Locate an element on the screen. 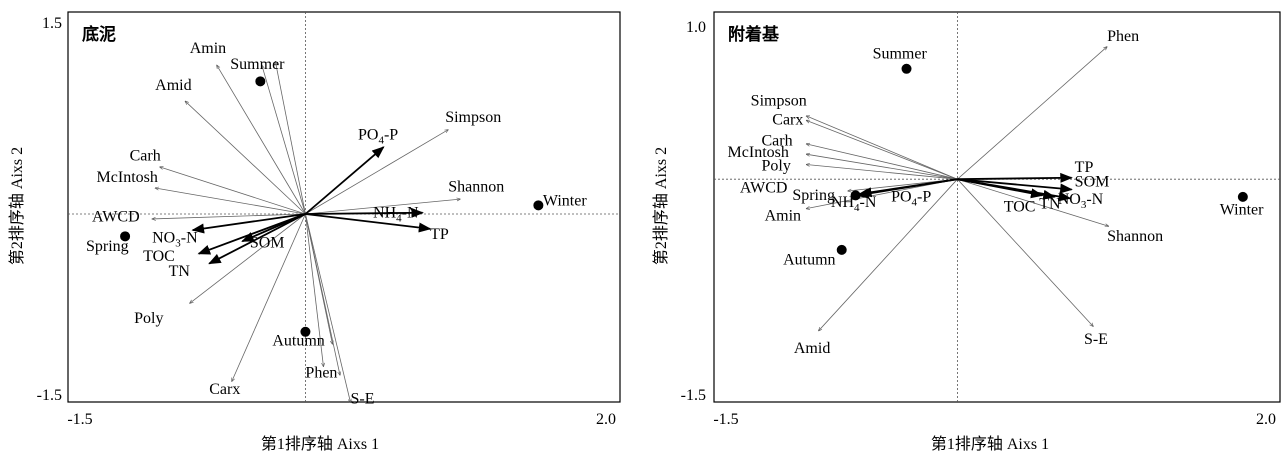  env-vector-toc is located at coordinates (1000, 188).